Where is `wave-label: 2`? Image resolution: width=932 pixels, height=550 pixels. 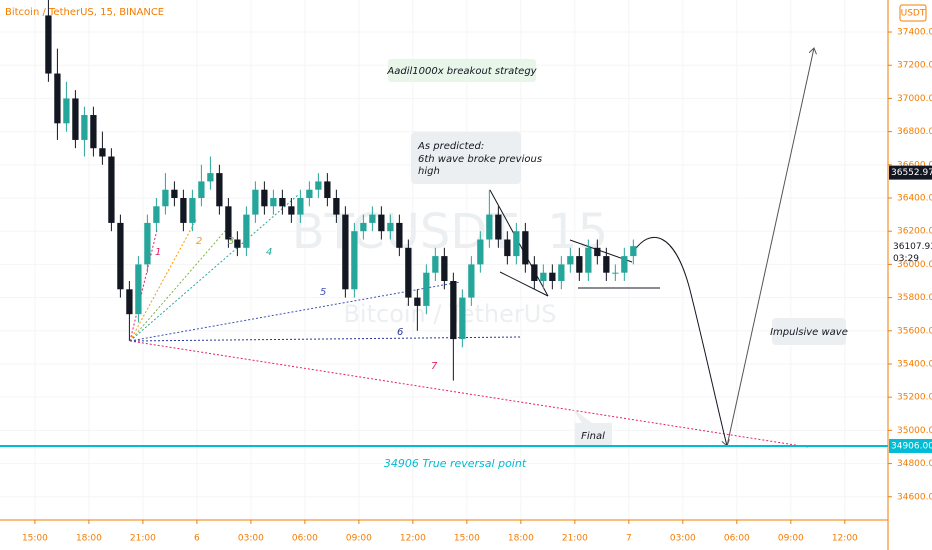 wave-label: 2 is located at coordinates (199, 241).